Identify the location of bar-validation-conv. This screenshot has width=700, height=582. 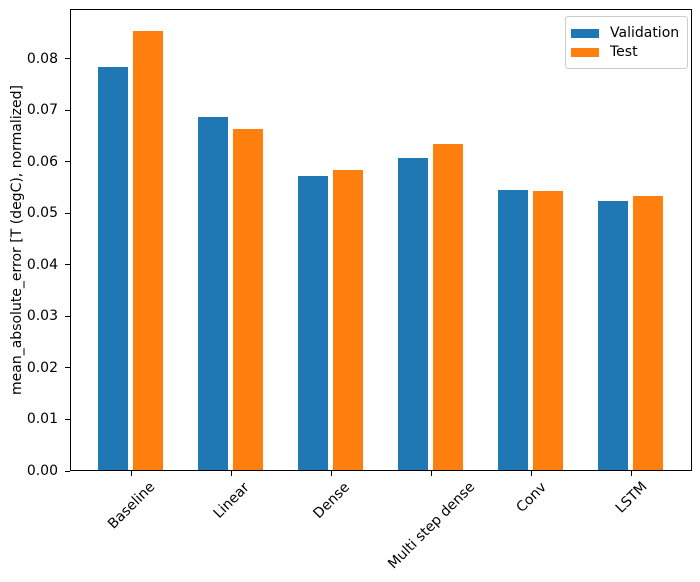
(512, 330).